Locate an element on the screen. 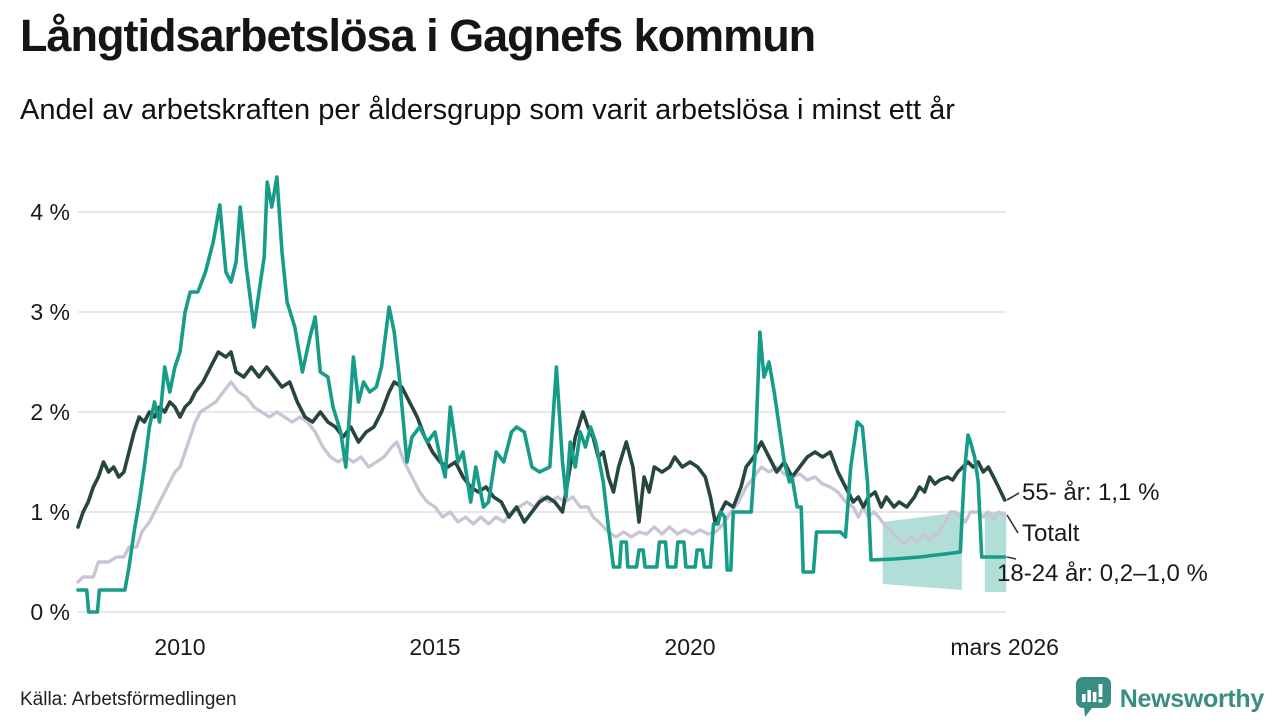  newsworthy-speech-bubble-bar-chart-icon is located at coordinates (1093, 699).